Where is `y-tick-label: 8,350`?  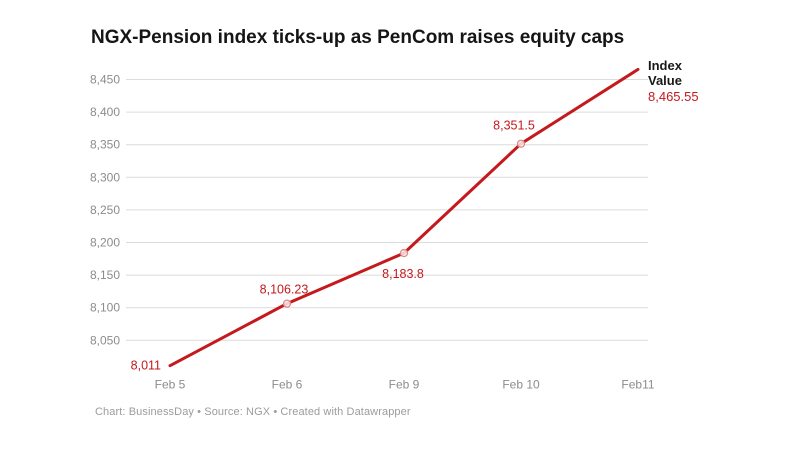 y-tick-label: 8,350 is located at coordinates (105, 145).